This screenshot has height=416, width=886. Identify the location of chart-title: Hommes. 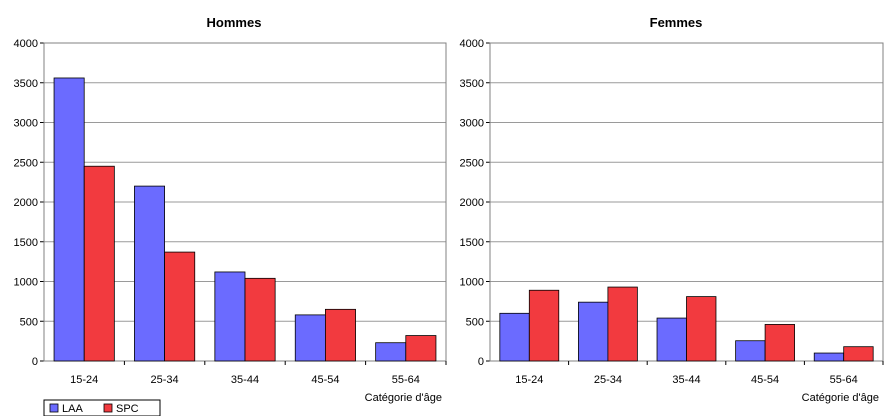
(234, 22).